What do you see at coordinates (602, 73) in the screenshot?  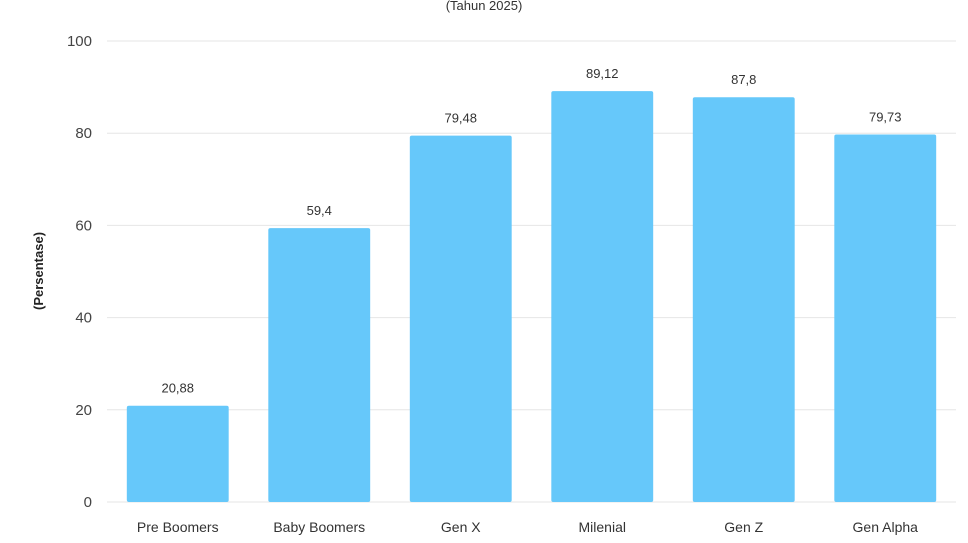 I see `data-label: 89,12` at bounding box center [602, 73].